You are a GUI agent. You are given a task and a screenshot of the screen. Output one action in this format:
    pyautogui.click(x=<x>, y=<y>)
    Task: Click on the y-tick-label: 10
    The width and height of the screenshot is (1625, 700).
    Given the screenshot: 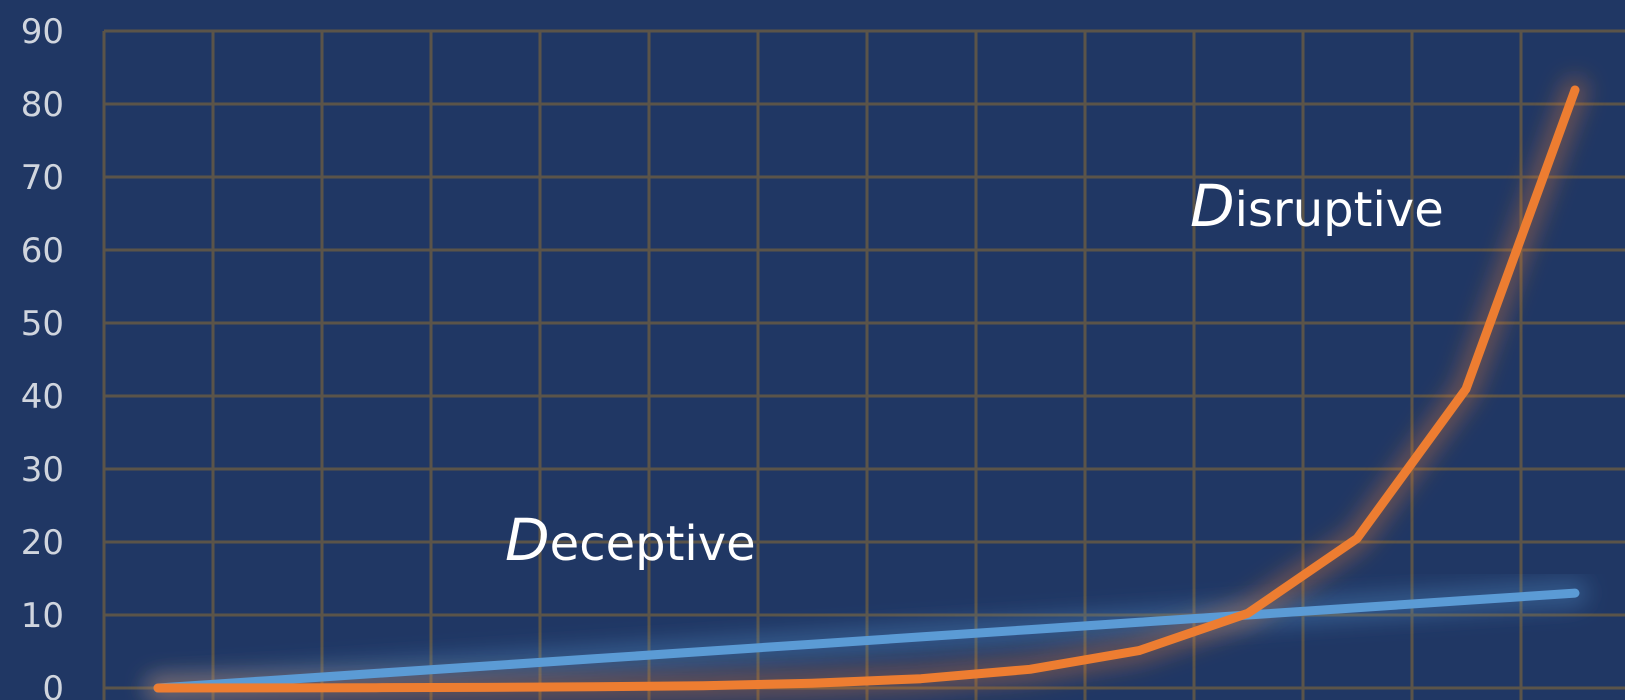 What is the action you would take?
    pyautogui.click(x=42, y=616)
    